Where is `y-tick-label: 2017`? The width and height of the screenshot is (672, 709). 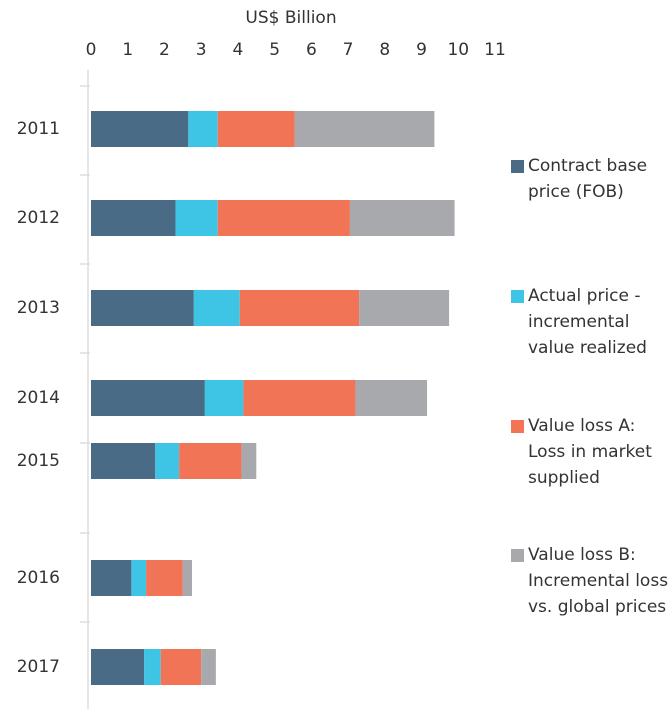 y-tick-label: 2017 is located at coordinates (38, 667).